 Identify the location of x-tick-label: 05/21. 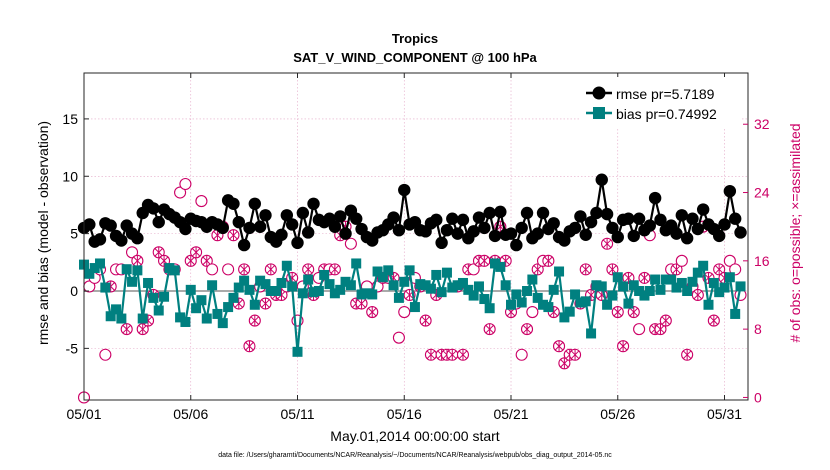
(510, 414).